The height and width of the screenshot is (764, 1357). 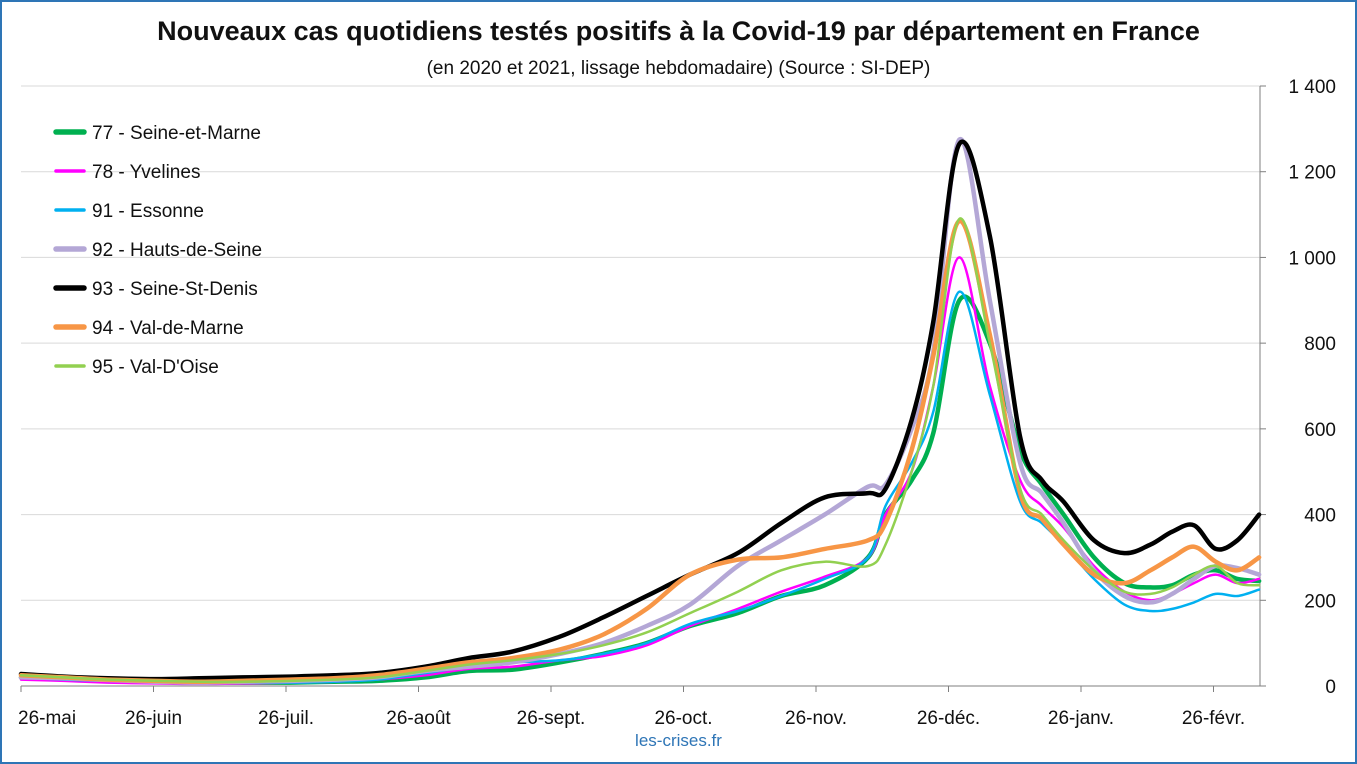 What do you see at coordinates (1320, 601) in the screenshot?
I see `y-tick-label: 200` at bounding box center [1320, 601].